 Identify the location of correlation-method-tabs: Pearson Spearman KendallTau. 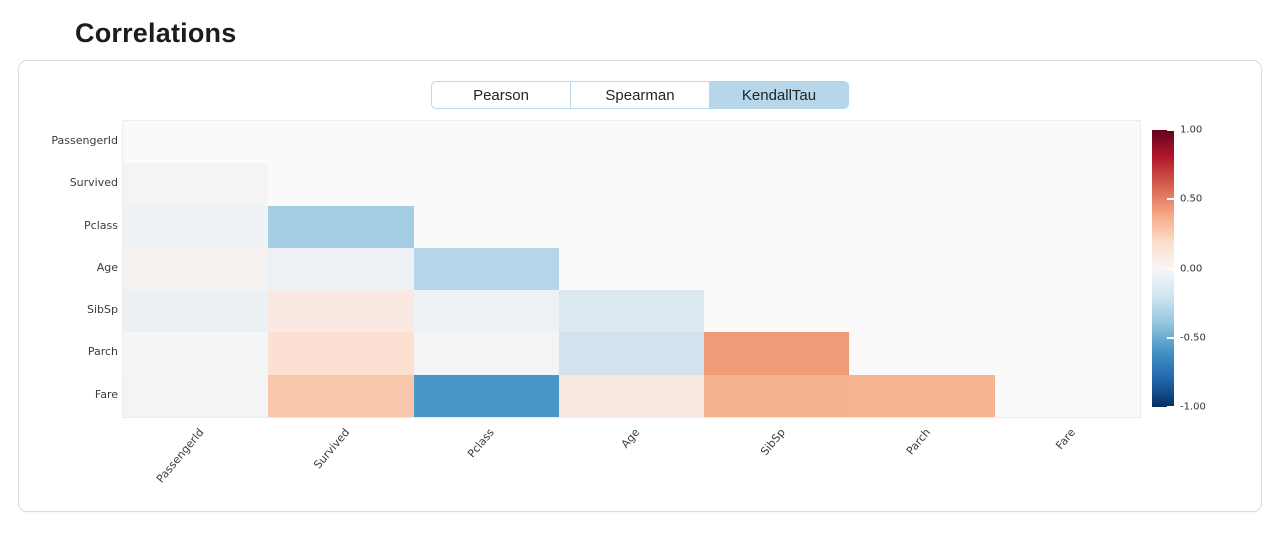
(640, 95).